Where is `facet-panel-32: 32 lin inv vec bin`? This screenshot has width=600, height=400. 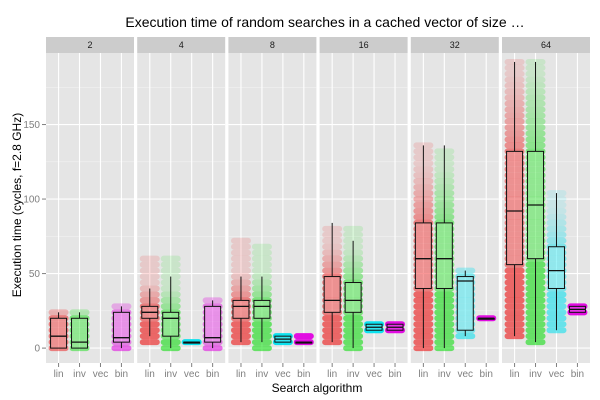
facet-panel-32: 32 lin inv vec bin is located at coordinates (454, 208).